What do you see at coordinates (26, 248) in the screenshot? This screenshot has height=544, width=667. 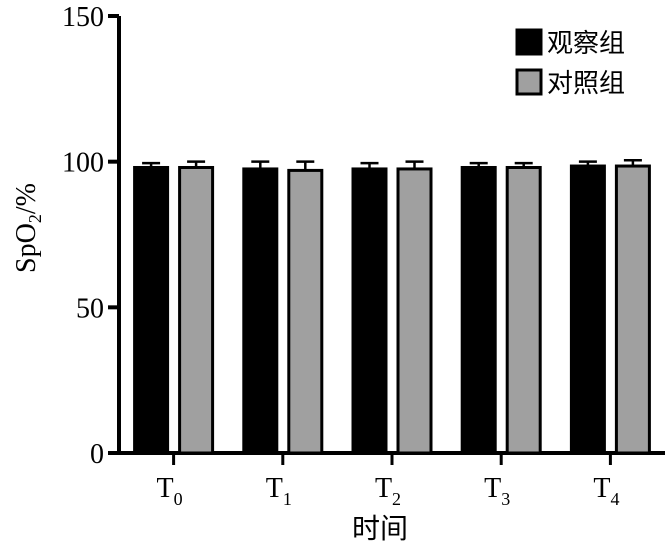 I see `y-axis-title-base: SpO` at bounding box center [26, 248].